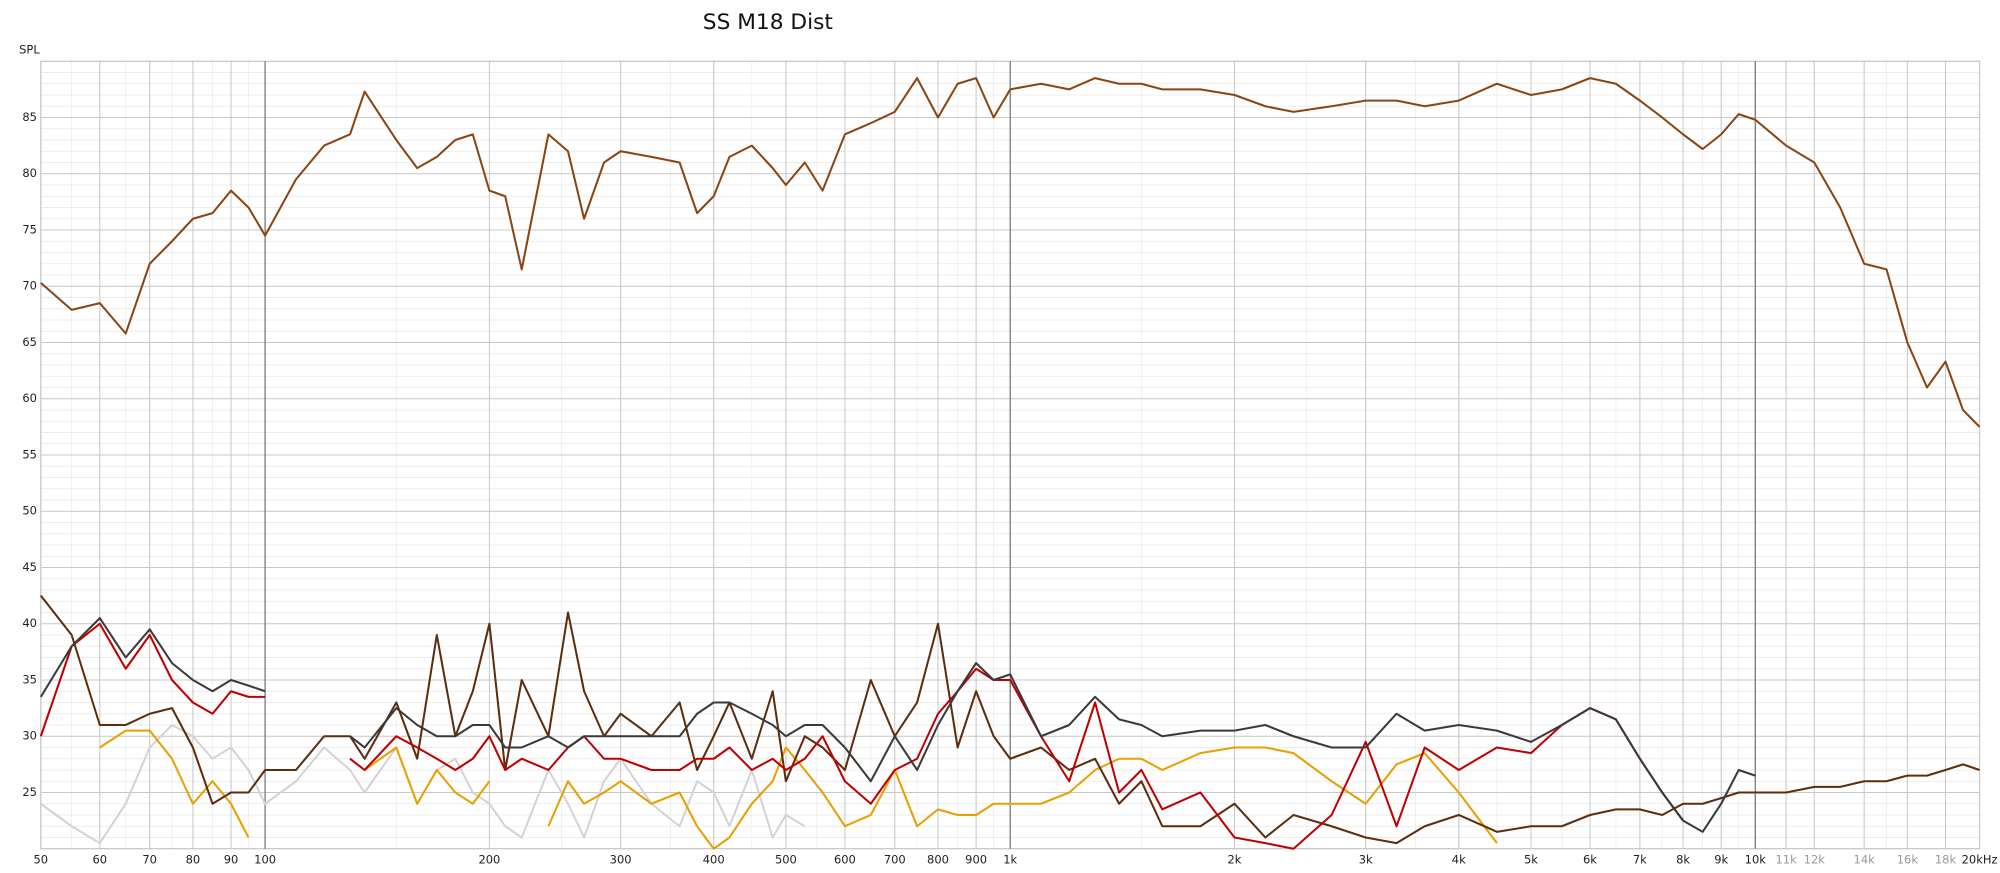 The width and height of the screenshot is (2000, 873). I want to click on x-tick-label: 7k, so click(1640, 860).